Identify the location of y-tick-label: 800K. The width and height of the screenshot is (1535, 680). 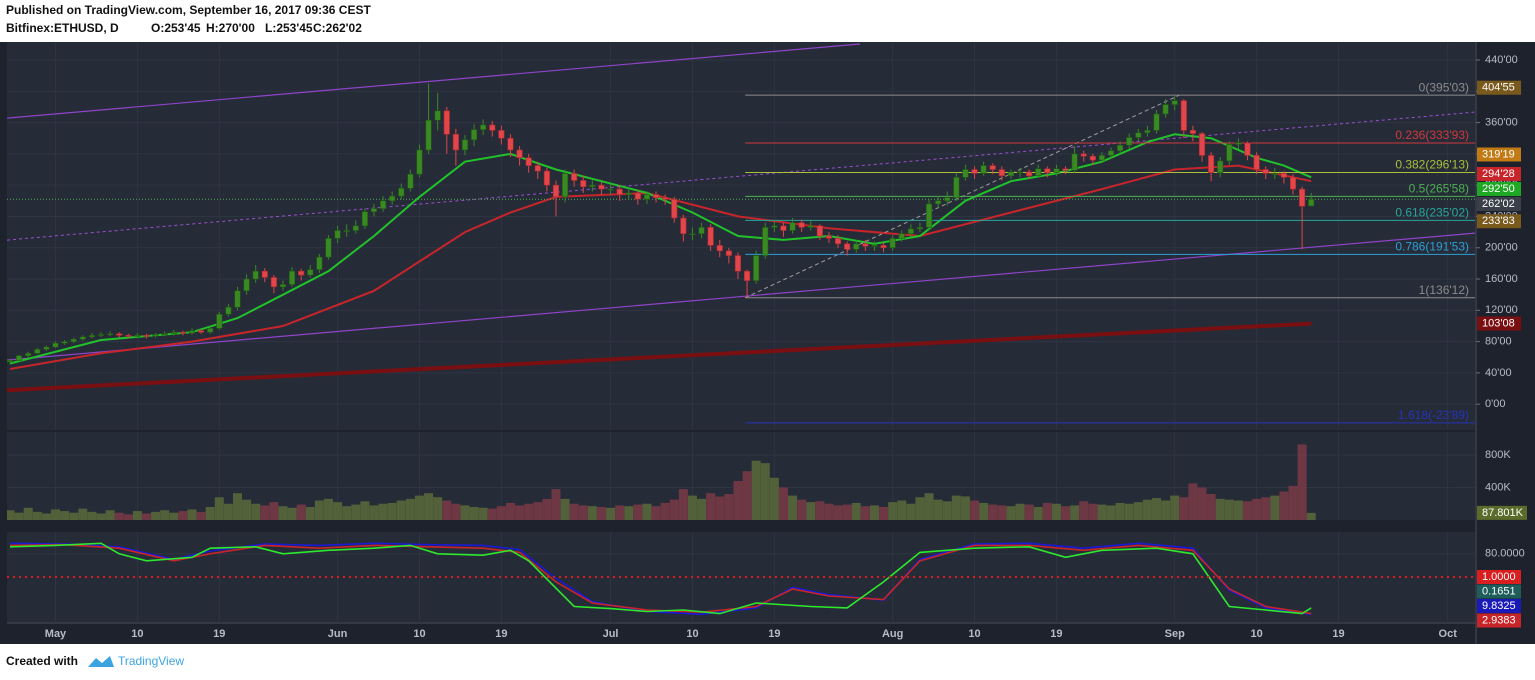
(1498, 455).